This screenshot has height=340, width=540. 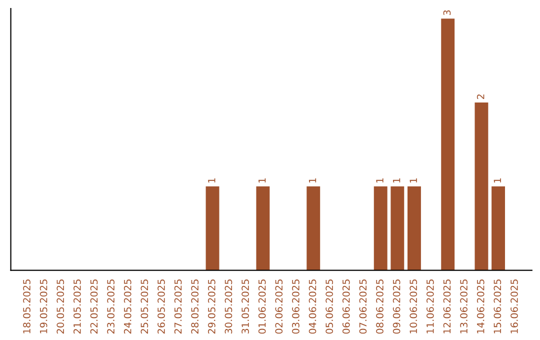 I want to click on x-tick-label: 22.05.2025, so click(x=94, y=306).